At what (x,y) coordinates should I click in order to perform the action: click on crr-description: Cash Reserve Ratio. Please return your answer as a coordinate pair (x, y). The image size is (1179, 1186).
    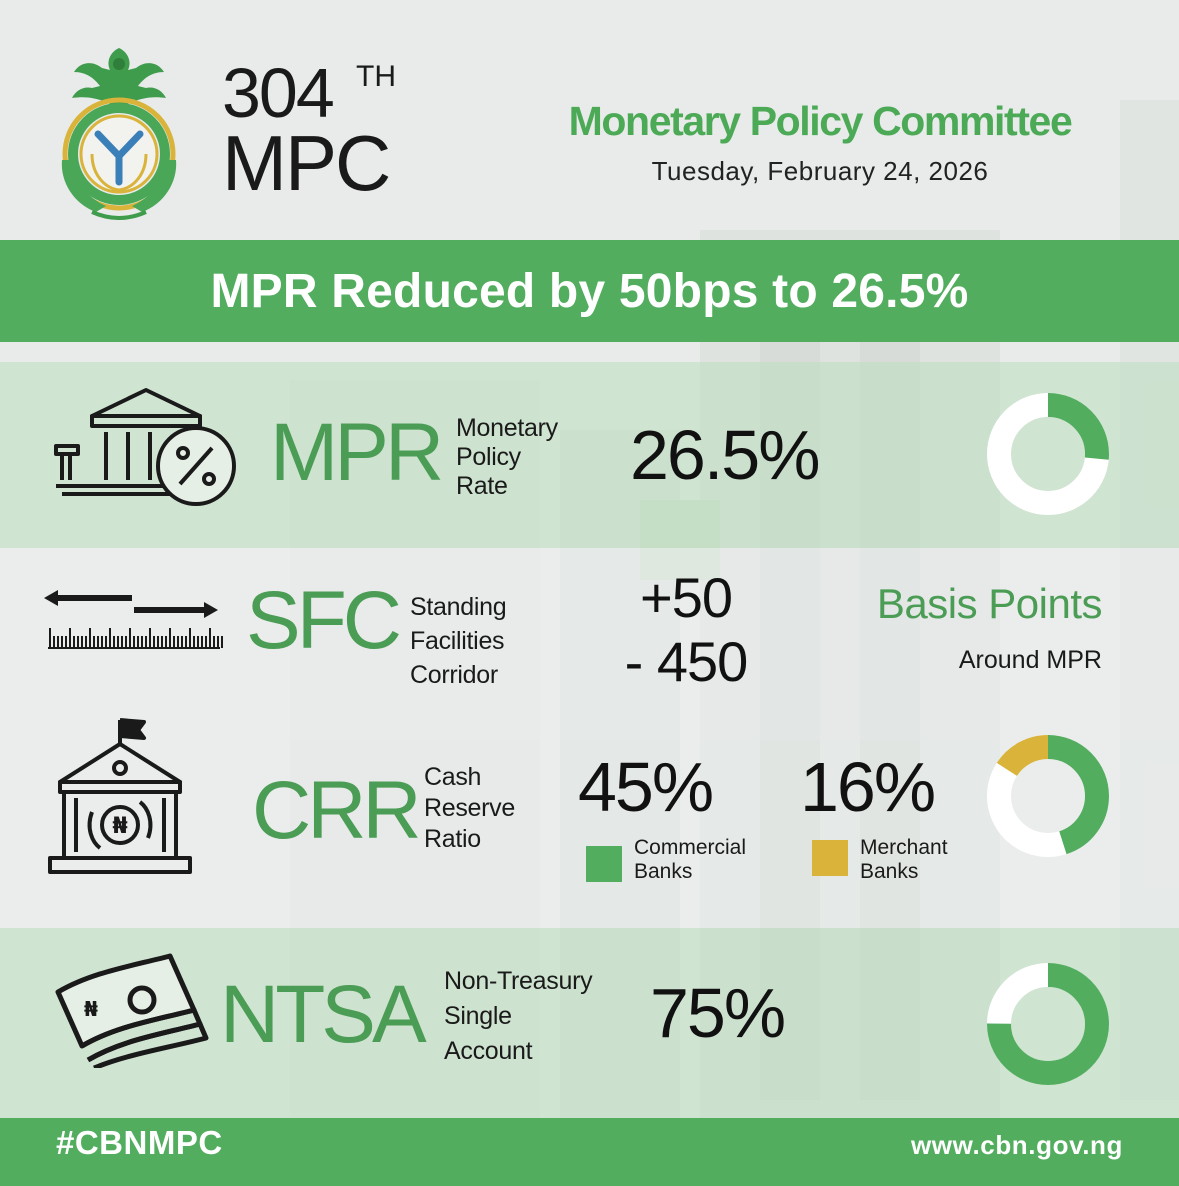
    Looking at the image, I should click on (469, 808).